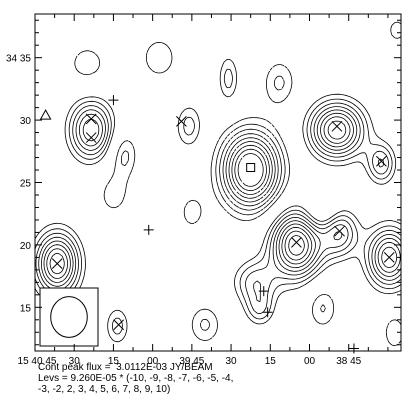 Image resolution: width=409 pixels, height=409 pixels. I want to click on contour-level-neg10, so click(250, 170).